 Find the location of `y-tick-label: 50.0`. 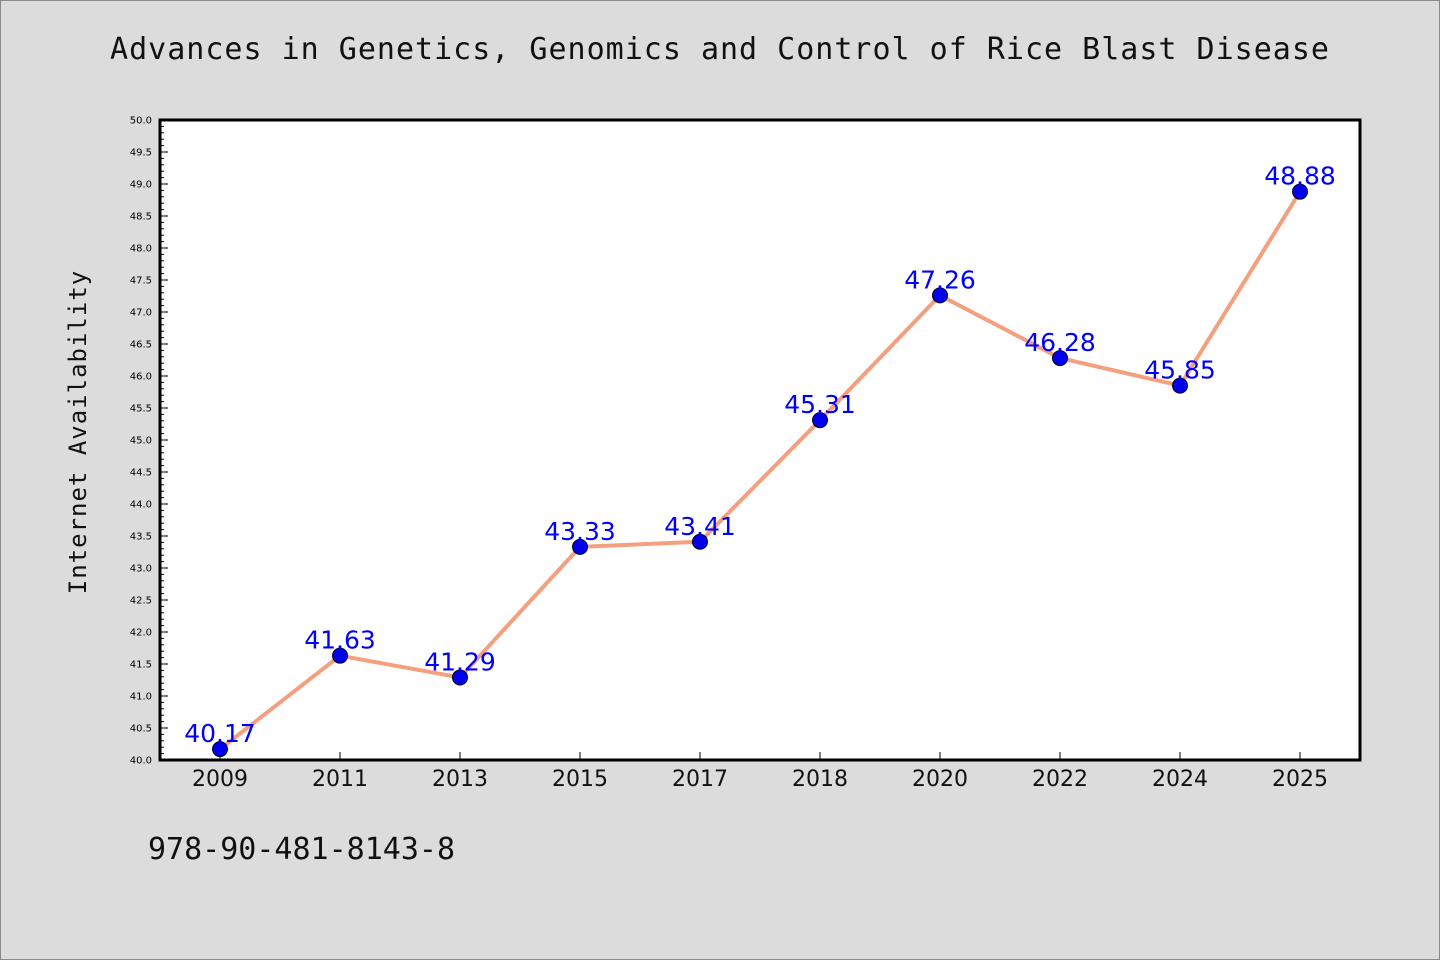

y-tick-label: 50.0 is located at coordinates (141, 121).